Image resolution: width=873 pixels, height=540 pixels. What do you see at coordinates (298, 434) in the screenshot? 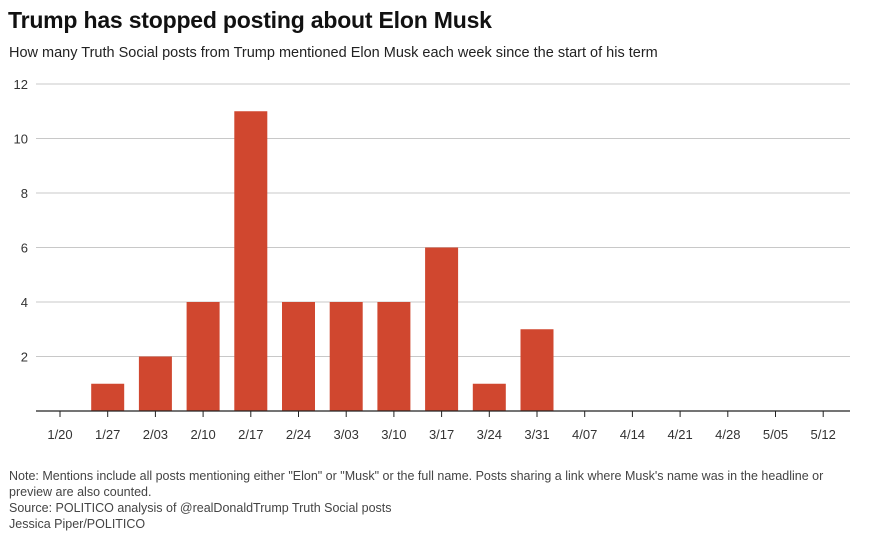
I see `x-tick-label: 2/24` at bounding box center [298, 434].